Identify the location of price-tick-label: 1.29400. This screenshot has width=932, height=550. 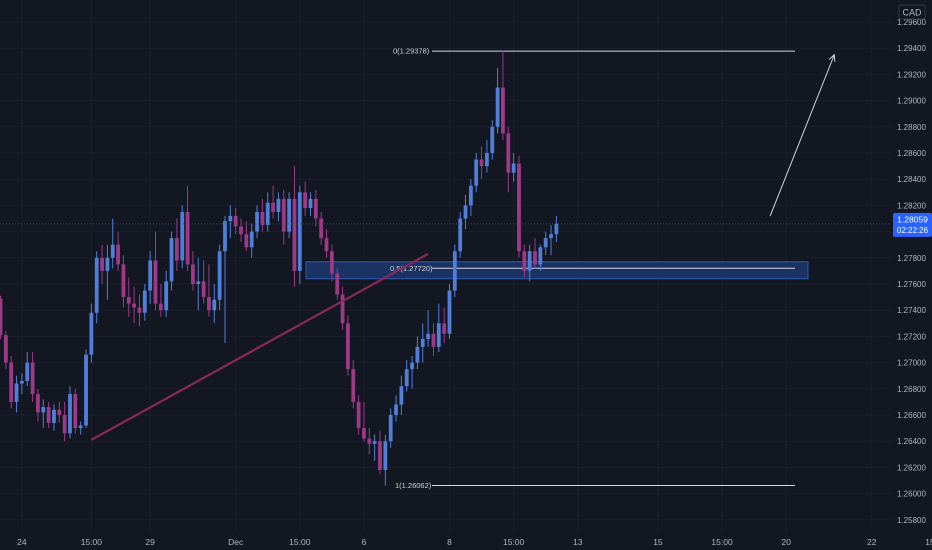
(911, 48).